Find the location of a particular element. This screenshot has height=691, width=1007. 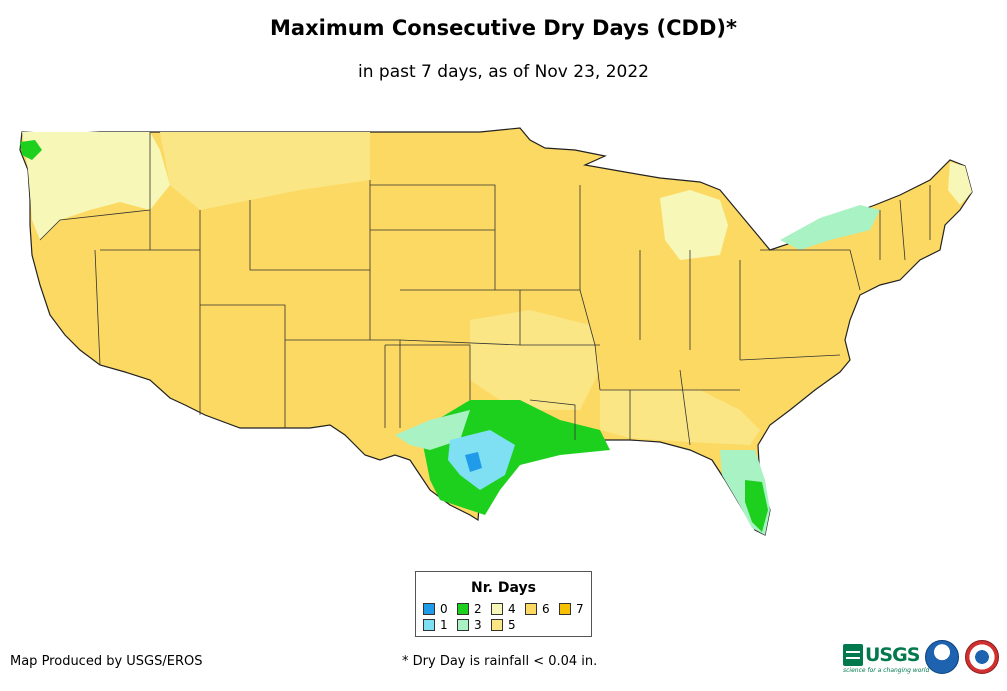

region-pacific-northwest is located at coordinates (96, 186).